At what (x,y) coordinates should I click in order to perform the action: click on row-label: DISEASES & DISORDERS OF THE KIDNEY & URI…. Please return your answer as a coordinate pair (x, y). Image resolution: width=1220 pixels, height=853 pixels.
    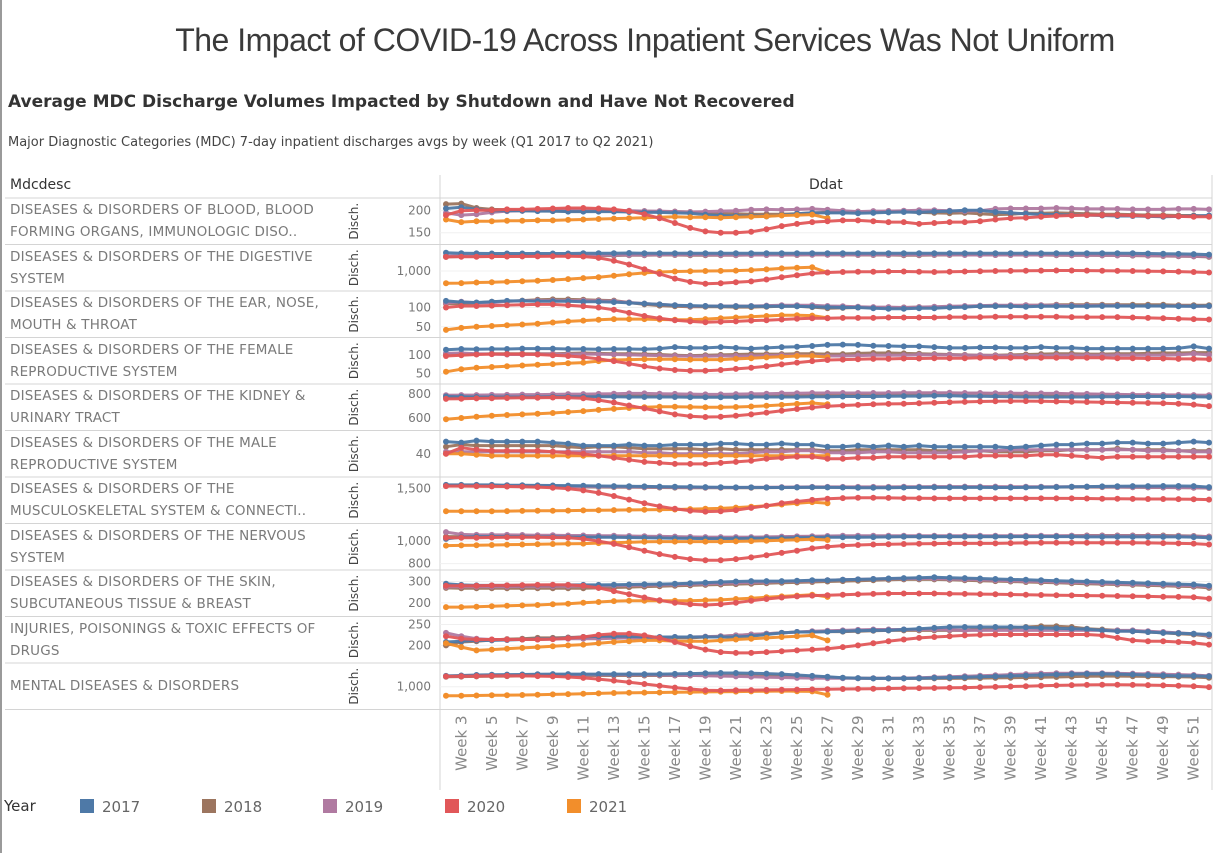
    Looking at the image, I should click on (158, 407).